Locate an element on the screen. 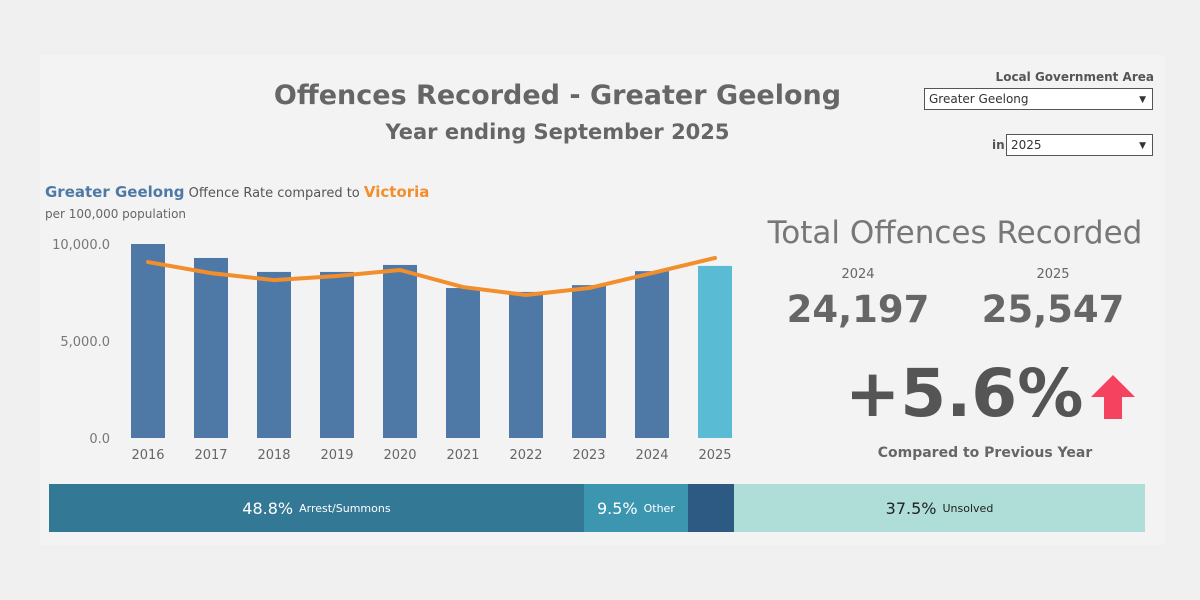 Image resolution: width=1200 pixels, height=600 pixels. kpi-change: +5.6% is located at coordinates (964, 393).